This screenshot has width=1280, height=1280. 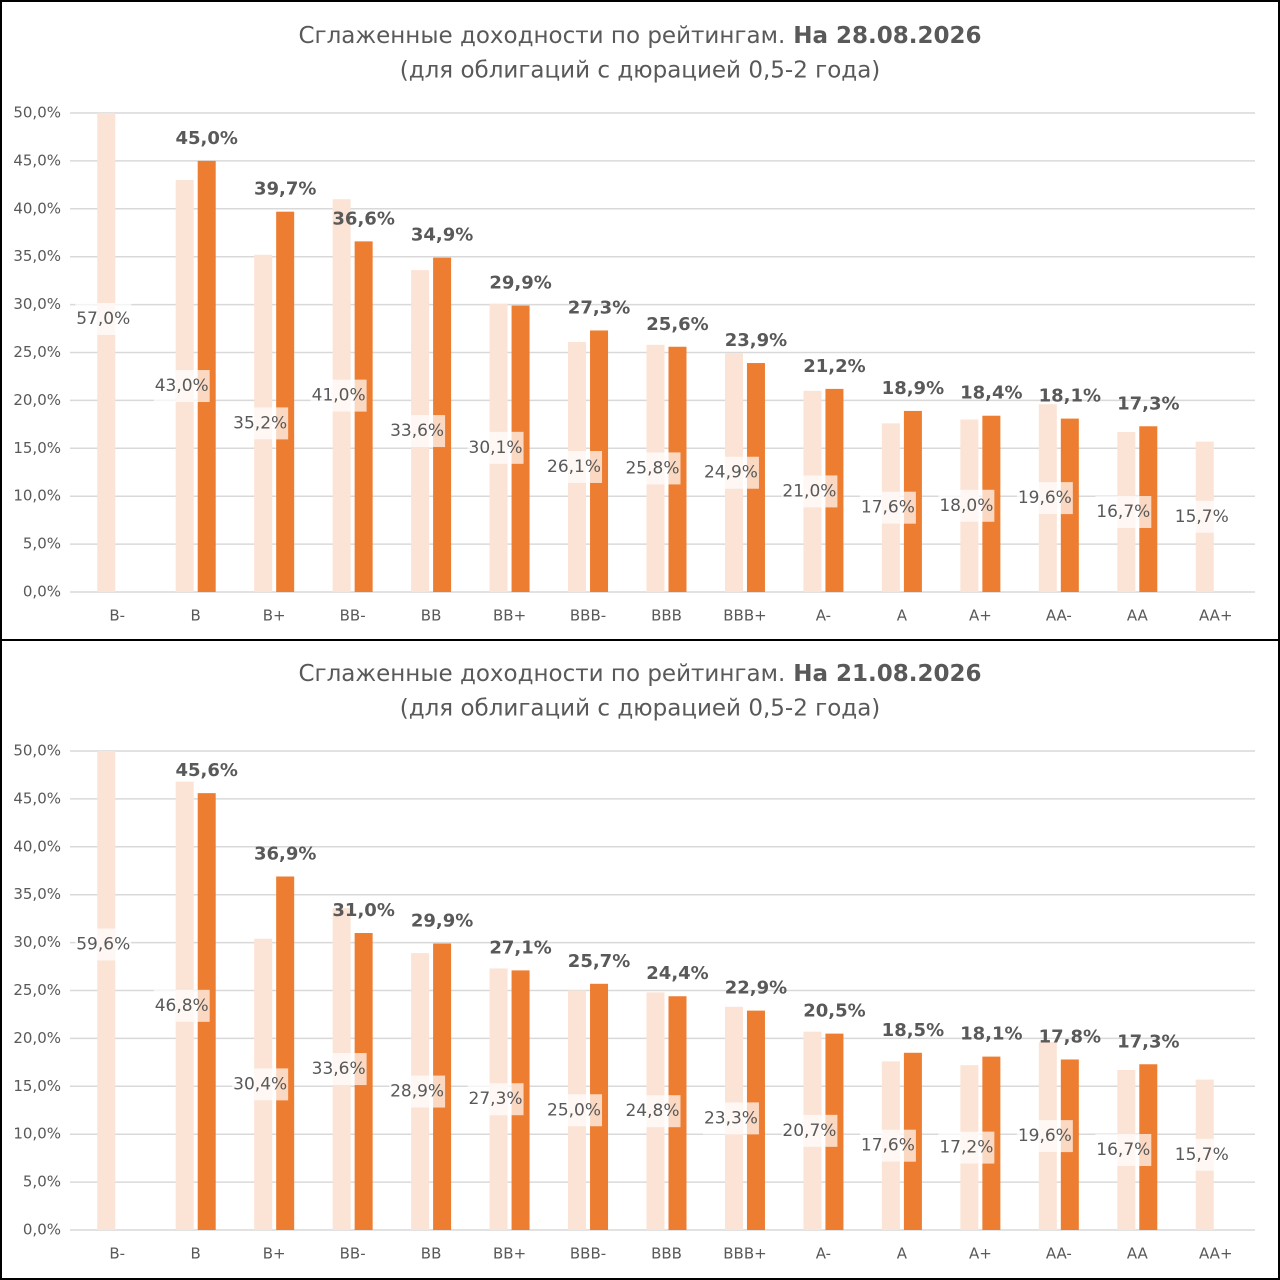 I want to click on data-label: 19,6%, so click(x=1045, y=1136).